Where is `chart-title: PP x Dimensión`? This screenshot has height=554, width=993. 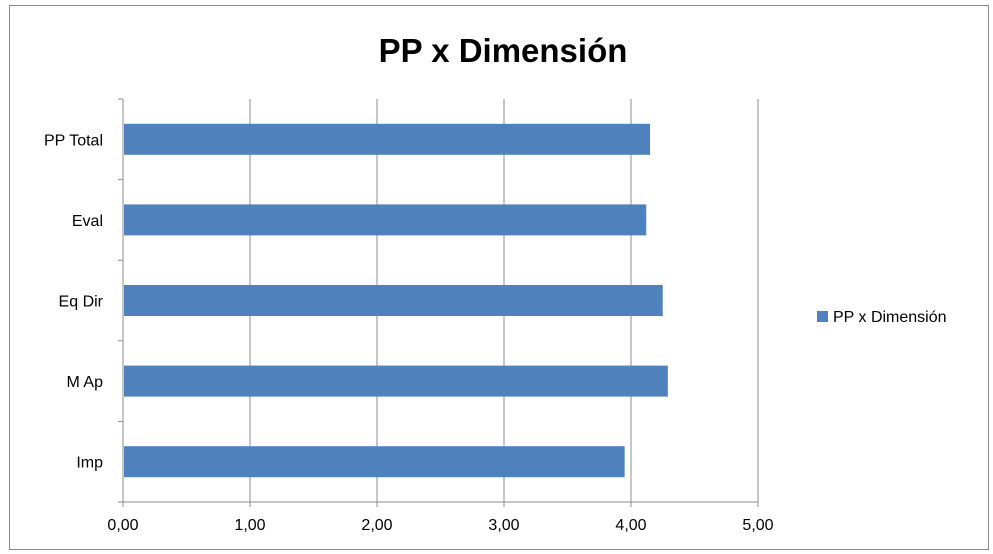 chart-title: PP x Dimensión is located at coordinates (503, 50).